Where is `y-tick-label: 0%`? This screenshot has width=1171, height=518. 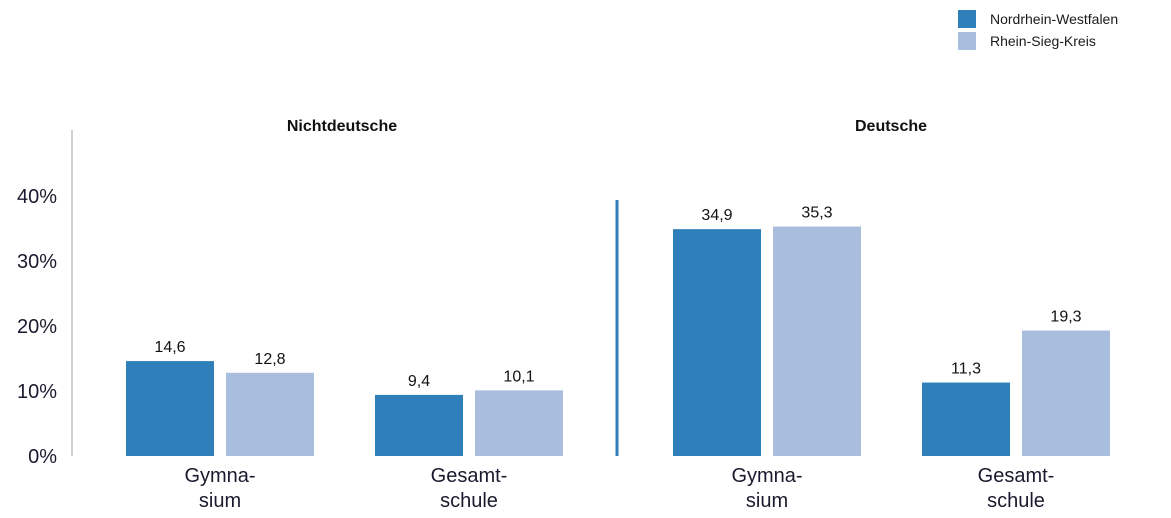
y-tick-label: 0% is located at coordinates (42, 457).